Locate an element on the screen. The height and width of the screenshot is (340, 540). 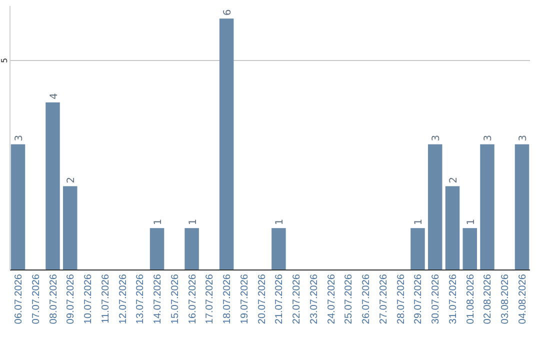
x-tick-label: 15.07.2026 is located at coordinates (175, 299).